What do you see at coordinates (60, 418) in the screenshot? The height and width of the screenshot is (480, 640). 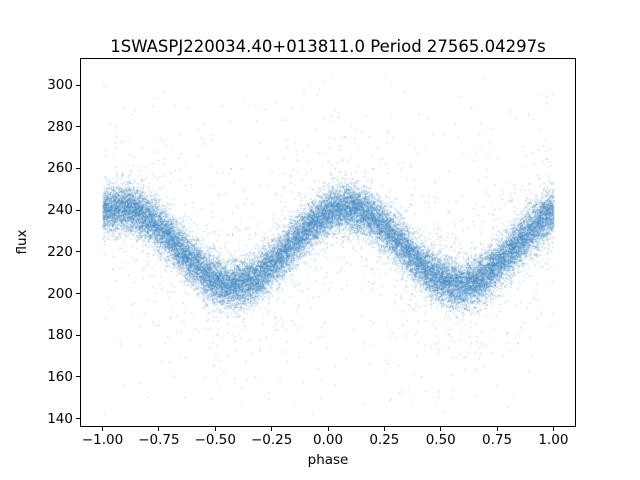 I see `y-tick-label: 140` at bounding box center [60, 418].